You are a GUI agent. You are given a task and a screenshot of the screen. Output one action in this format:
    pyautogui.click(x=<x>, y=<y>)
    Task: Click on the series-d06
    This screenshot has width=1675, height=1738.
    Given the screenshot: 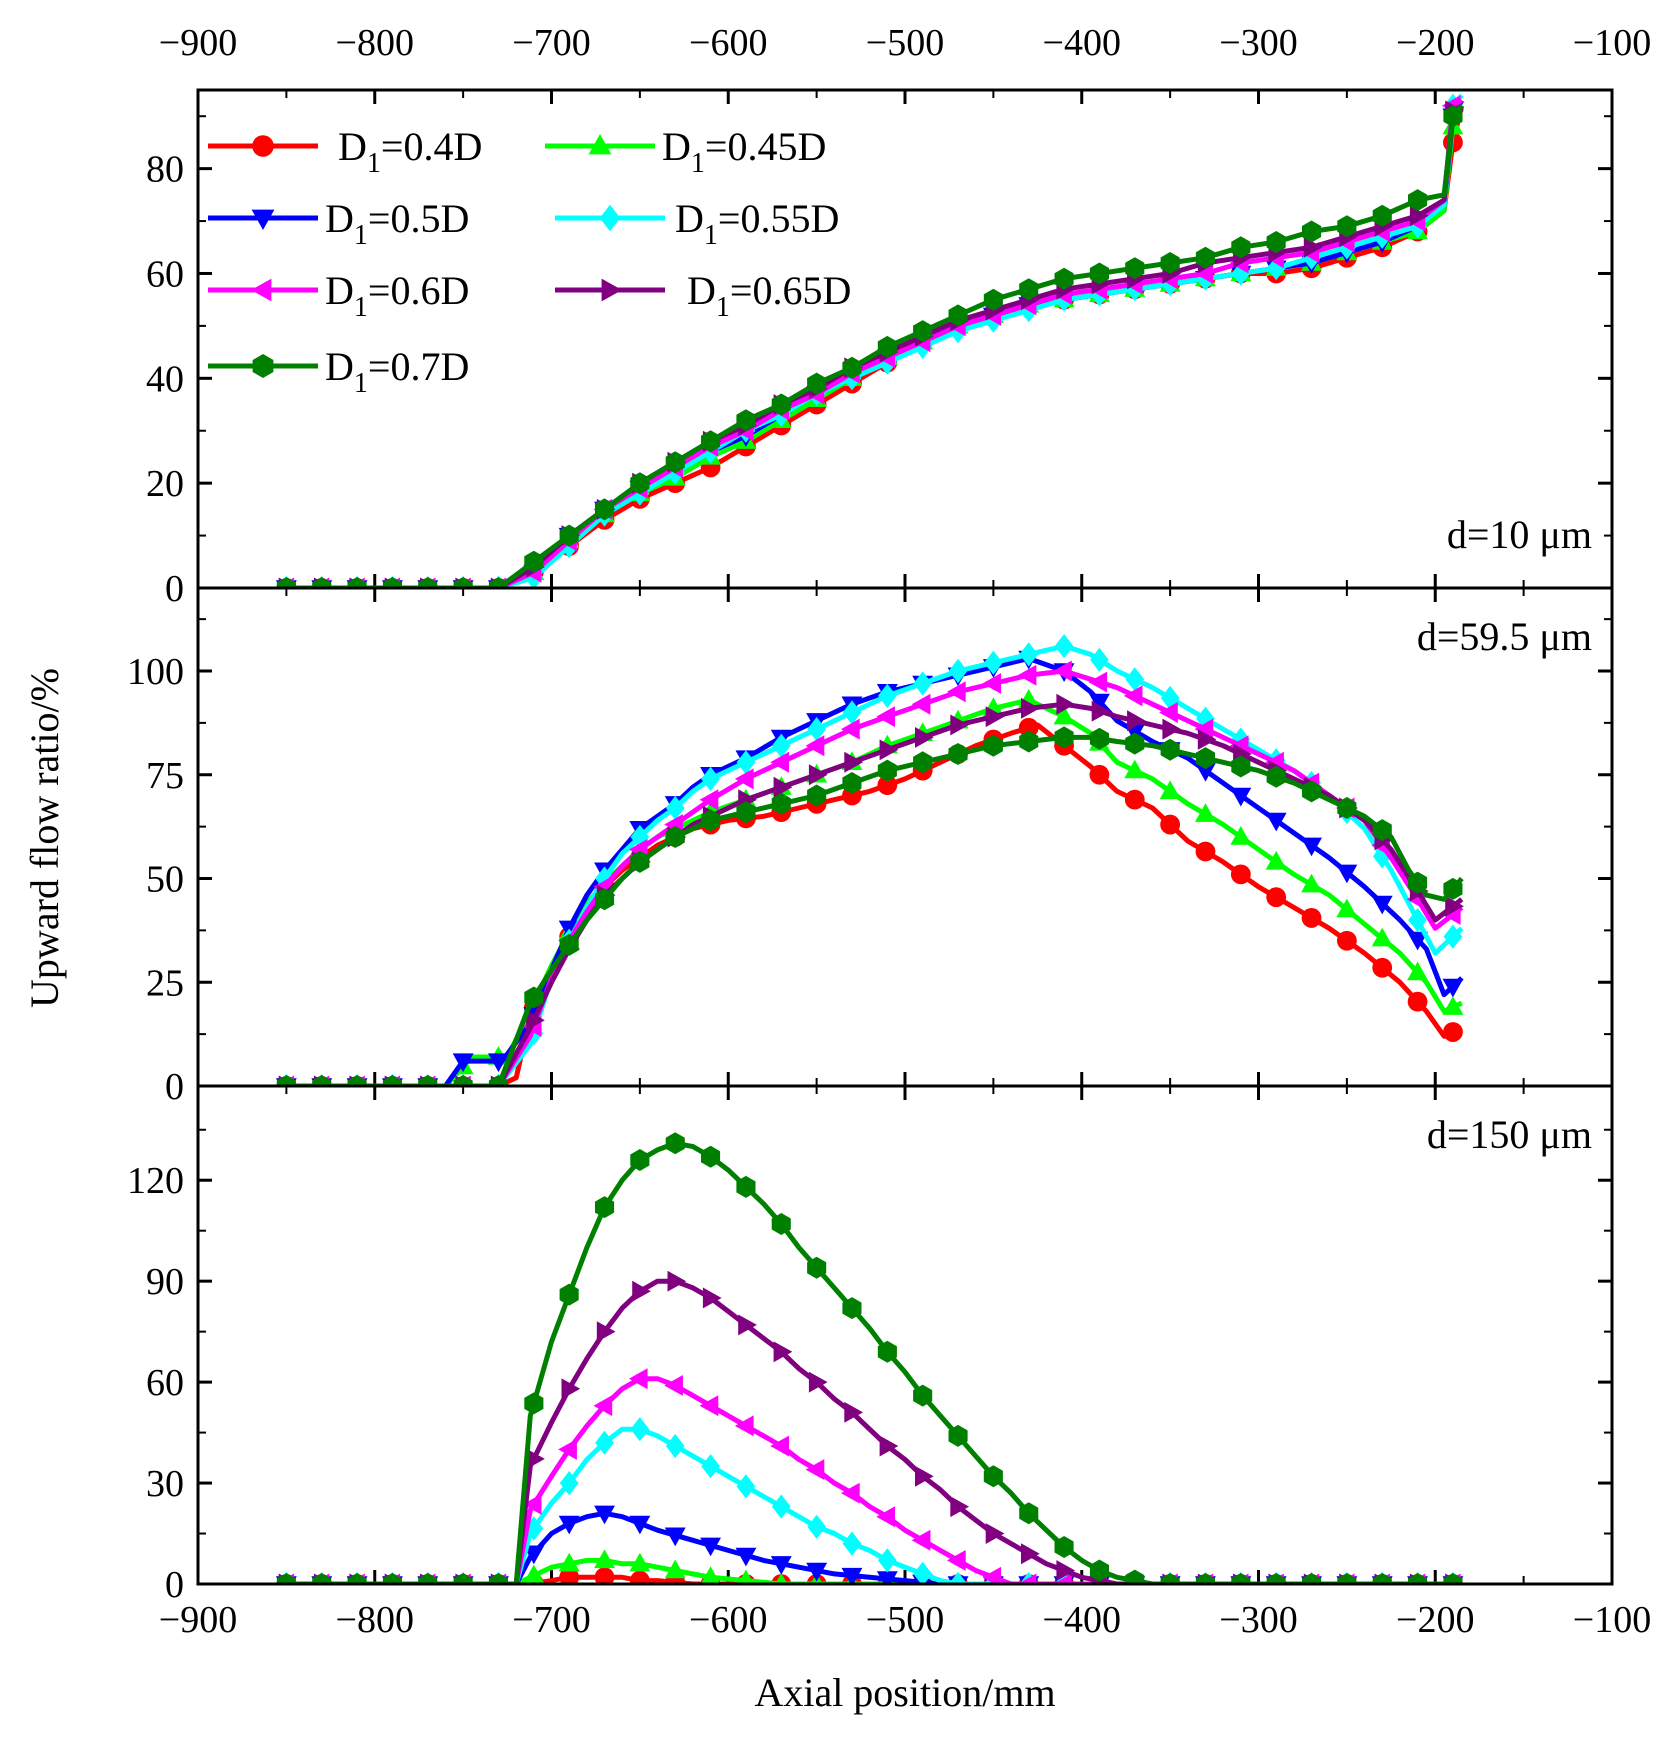 What is the action you would take?
    pyautogui.click(x=868, y=1476)
    